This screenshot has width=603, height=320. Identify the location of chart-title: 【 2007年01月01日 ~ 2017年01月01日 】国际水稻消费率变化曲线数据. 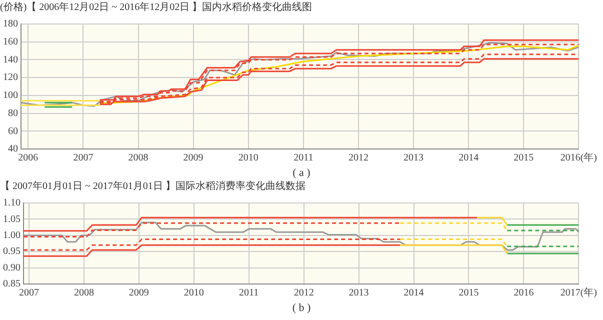
(153, 186).